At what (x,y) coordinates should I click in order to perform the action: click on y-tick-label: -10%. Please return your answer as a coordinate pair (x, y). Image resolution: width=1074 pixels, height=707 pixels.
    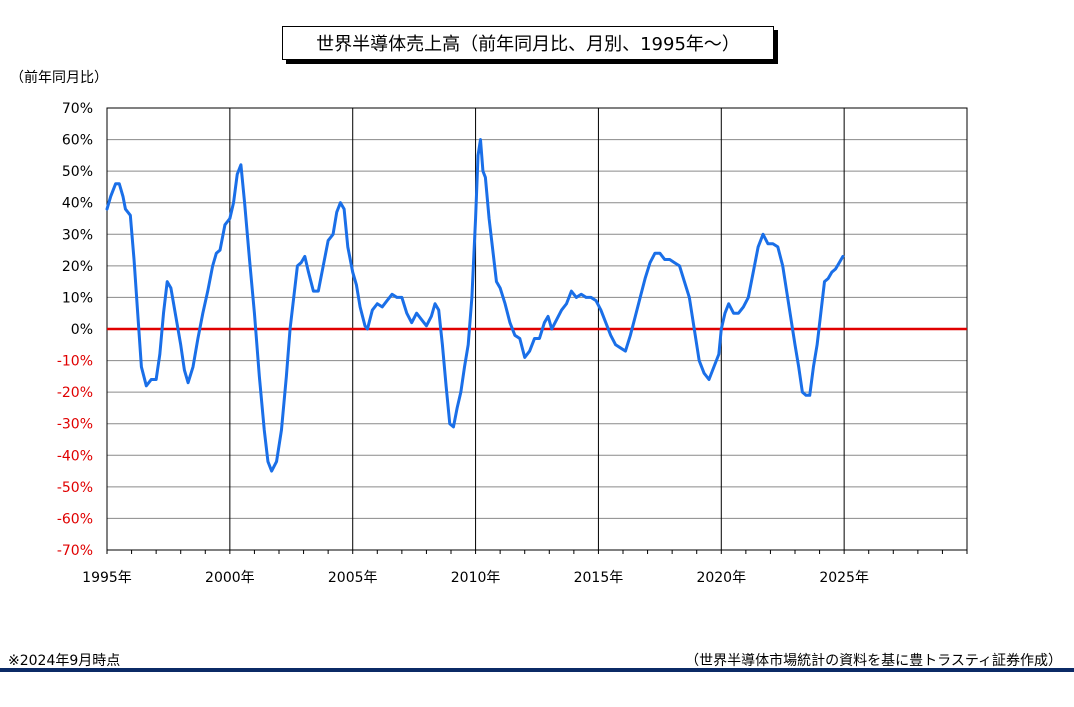
    Looking at the image, I should click on (75, 362).